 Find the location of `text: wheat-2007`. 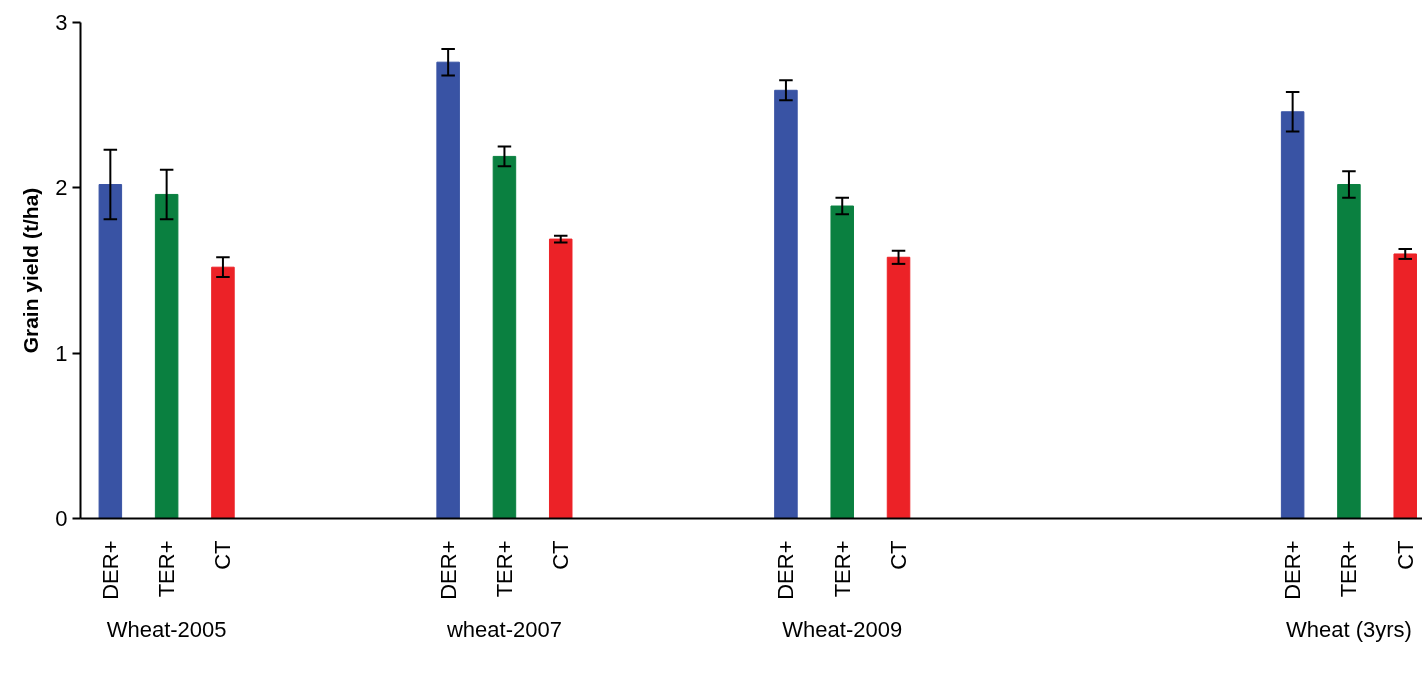

text: wheat-2007 is located at coordinates (503, 629).